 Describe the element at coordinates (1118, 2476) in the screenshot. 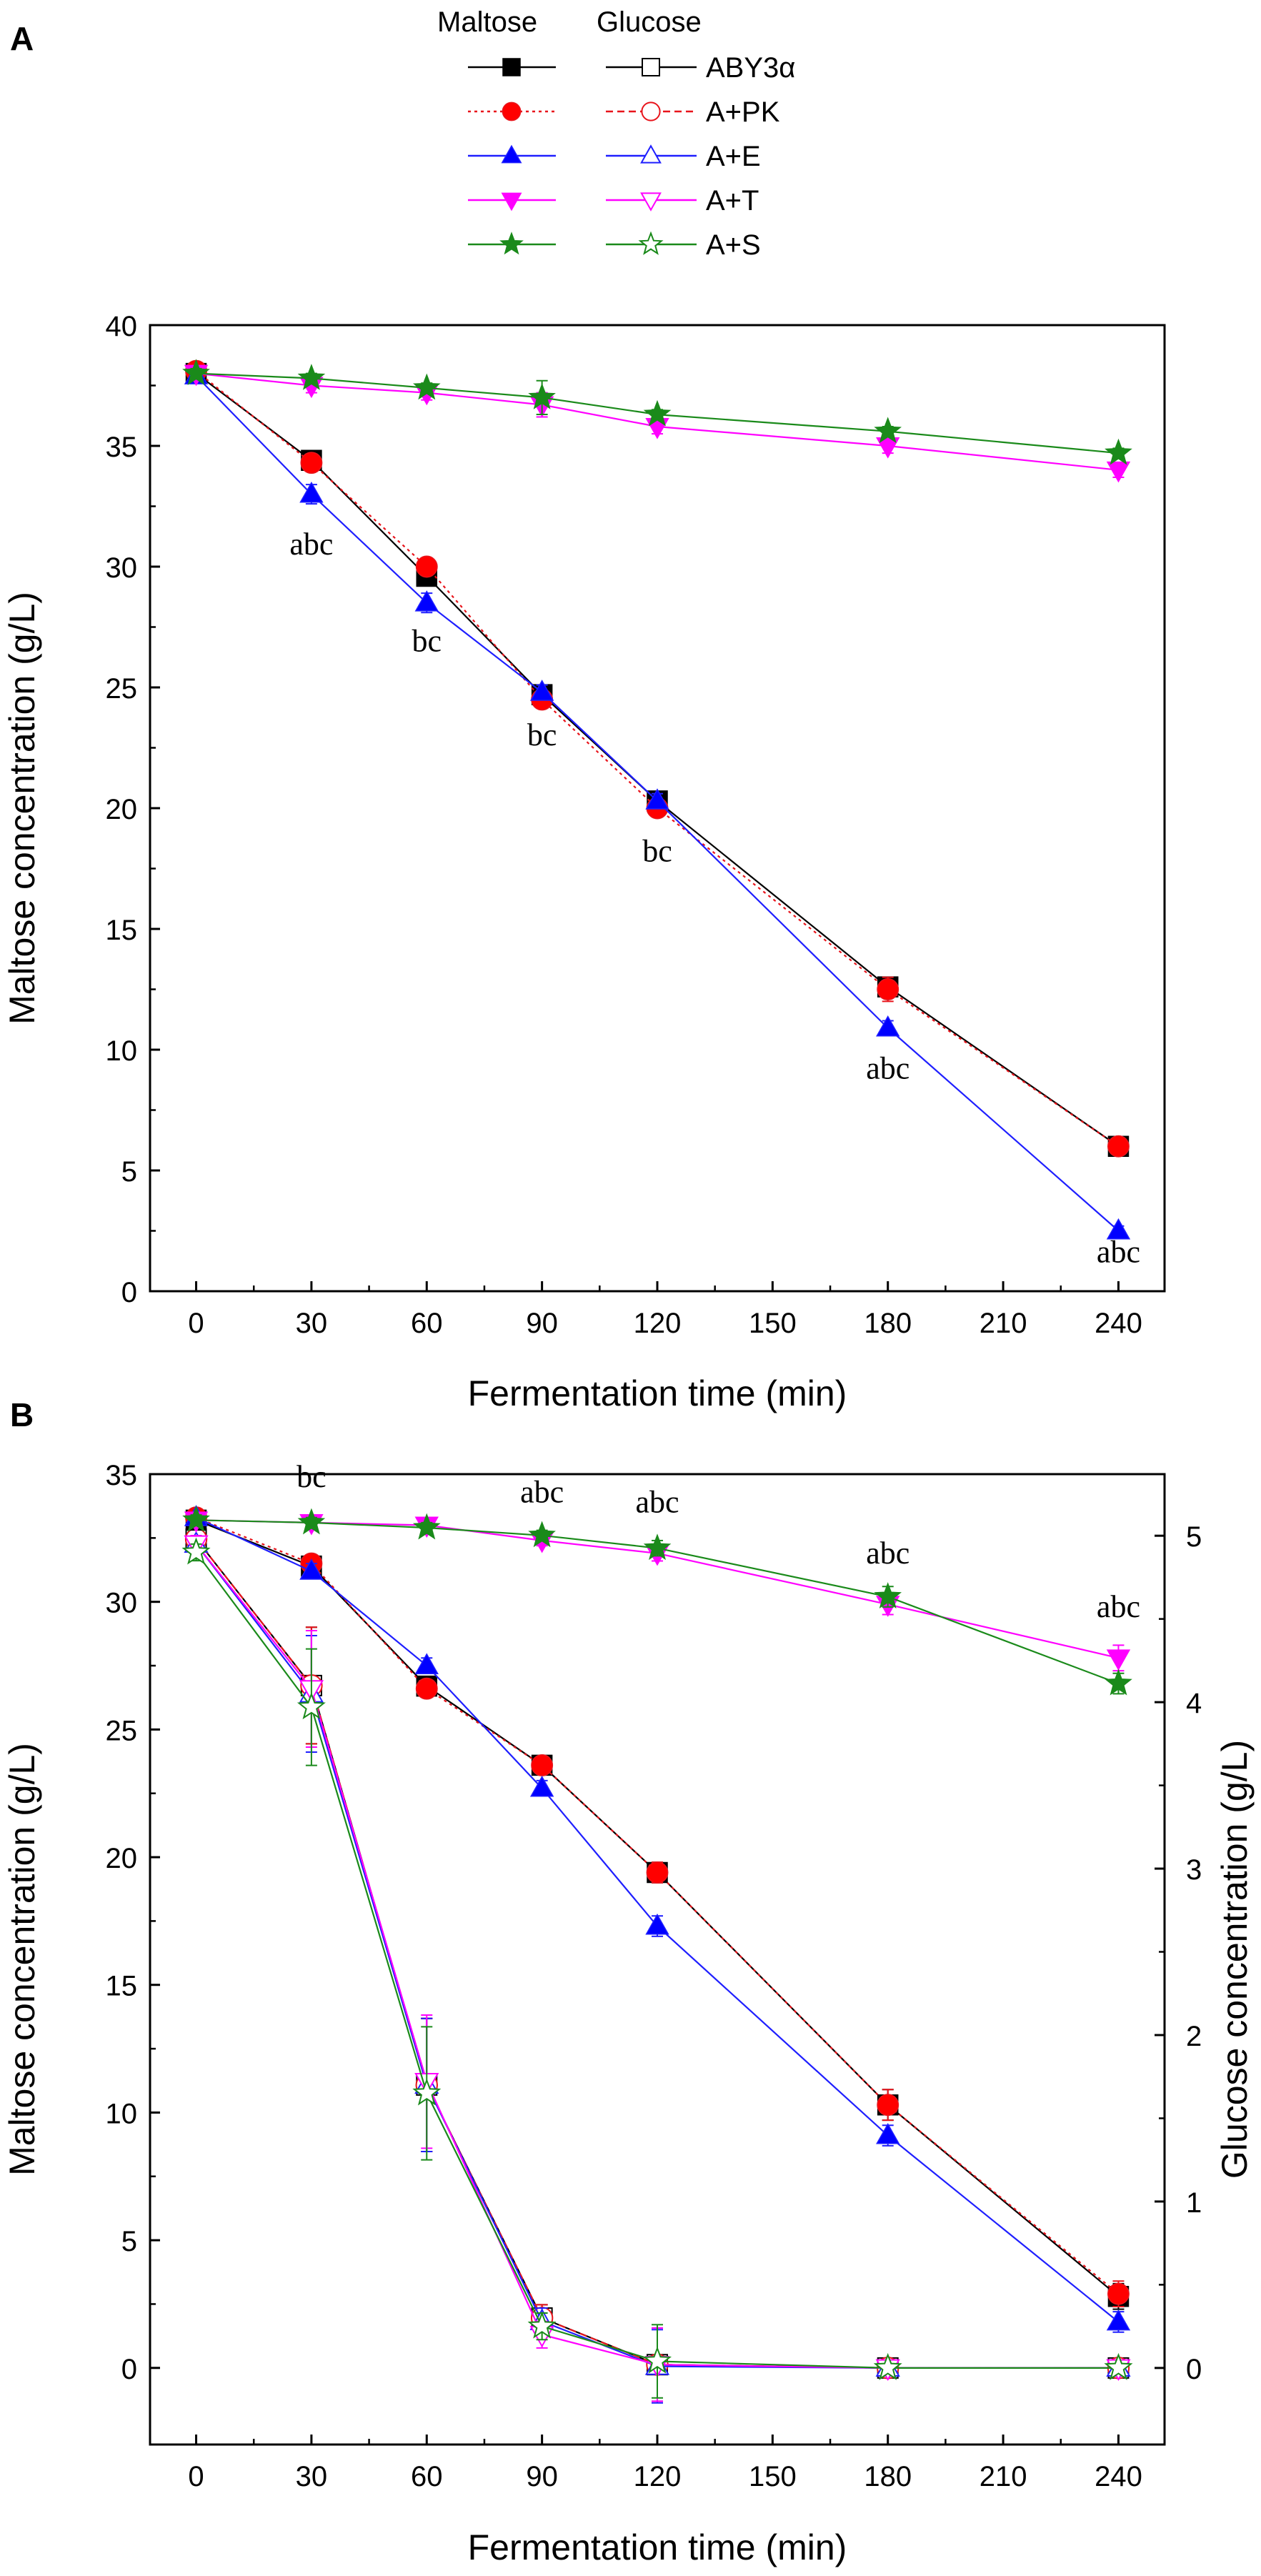

I see `x-tick-label-b: 240` at that location.